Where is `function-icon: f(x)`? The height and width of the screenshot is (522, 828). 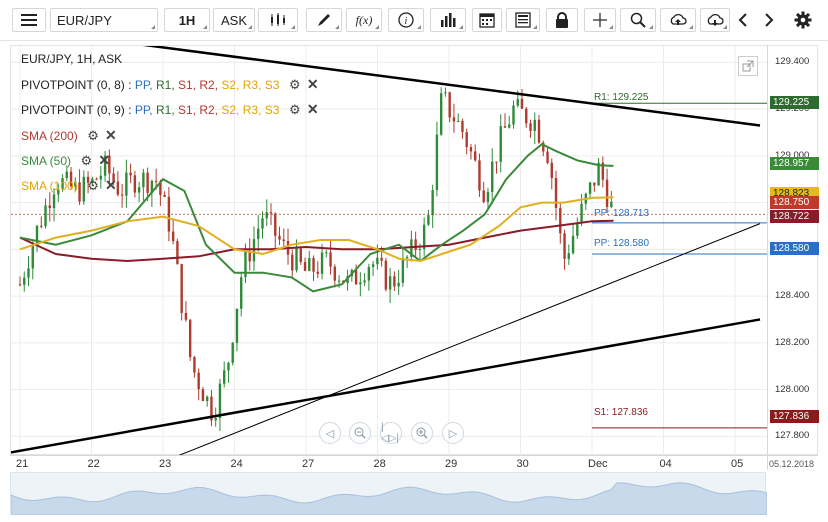 function-icon: f(x) is located at coordinates (364, 19).